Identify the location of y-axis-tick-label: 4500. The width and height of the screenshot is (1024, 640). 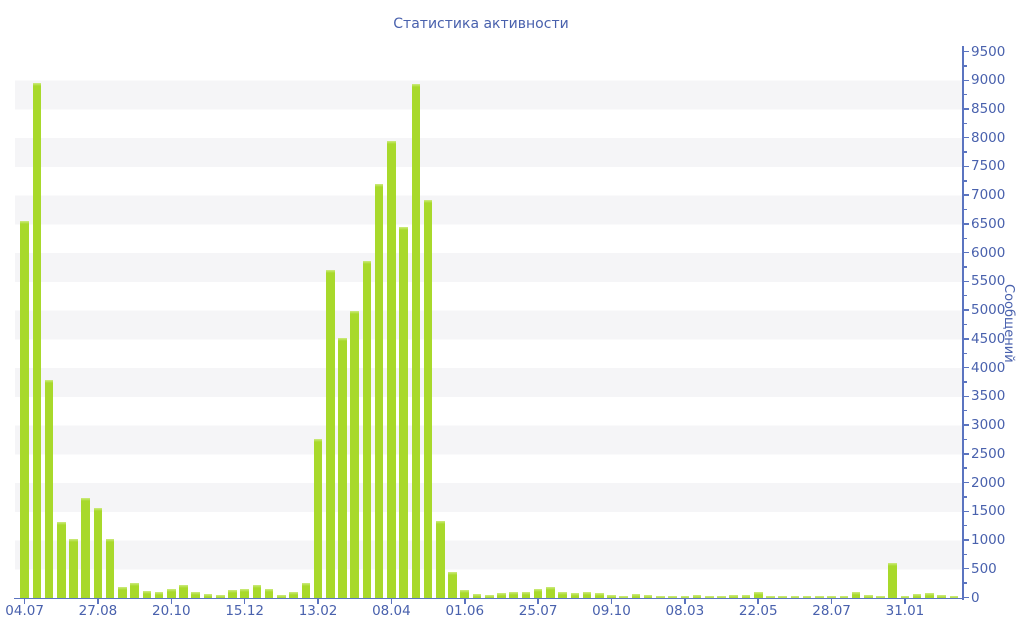
(988, 338).